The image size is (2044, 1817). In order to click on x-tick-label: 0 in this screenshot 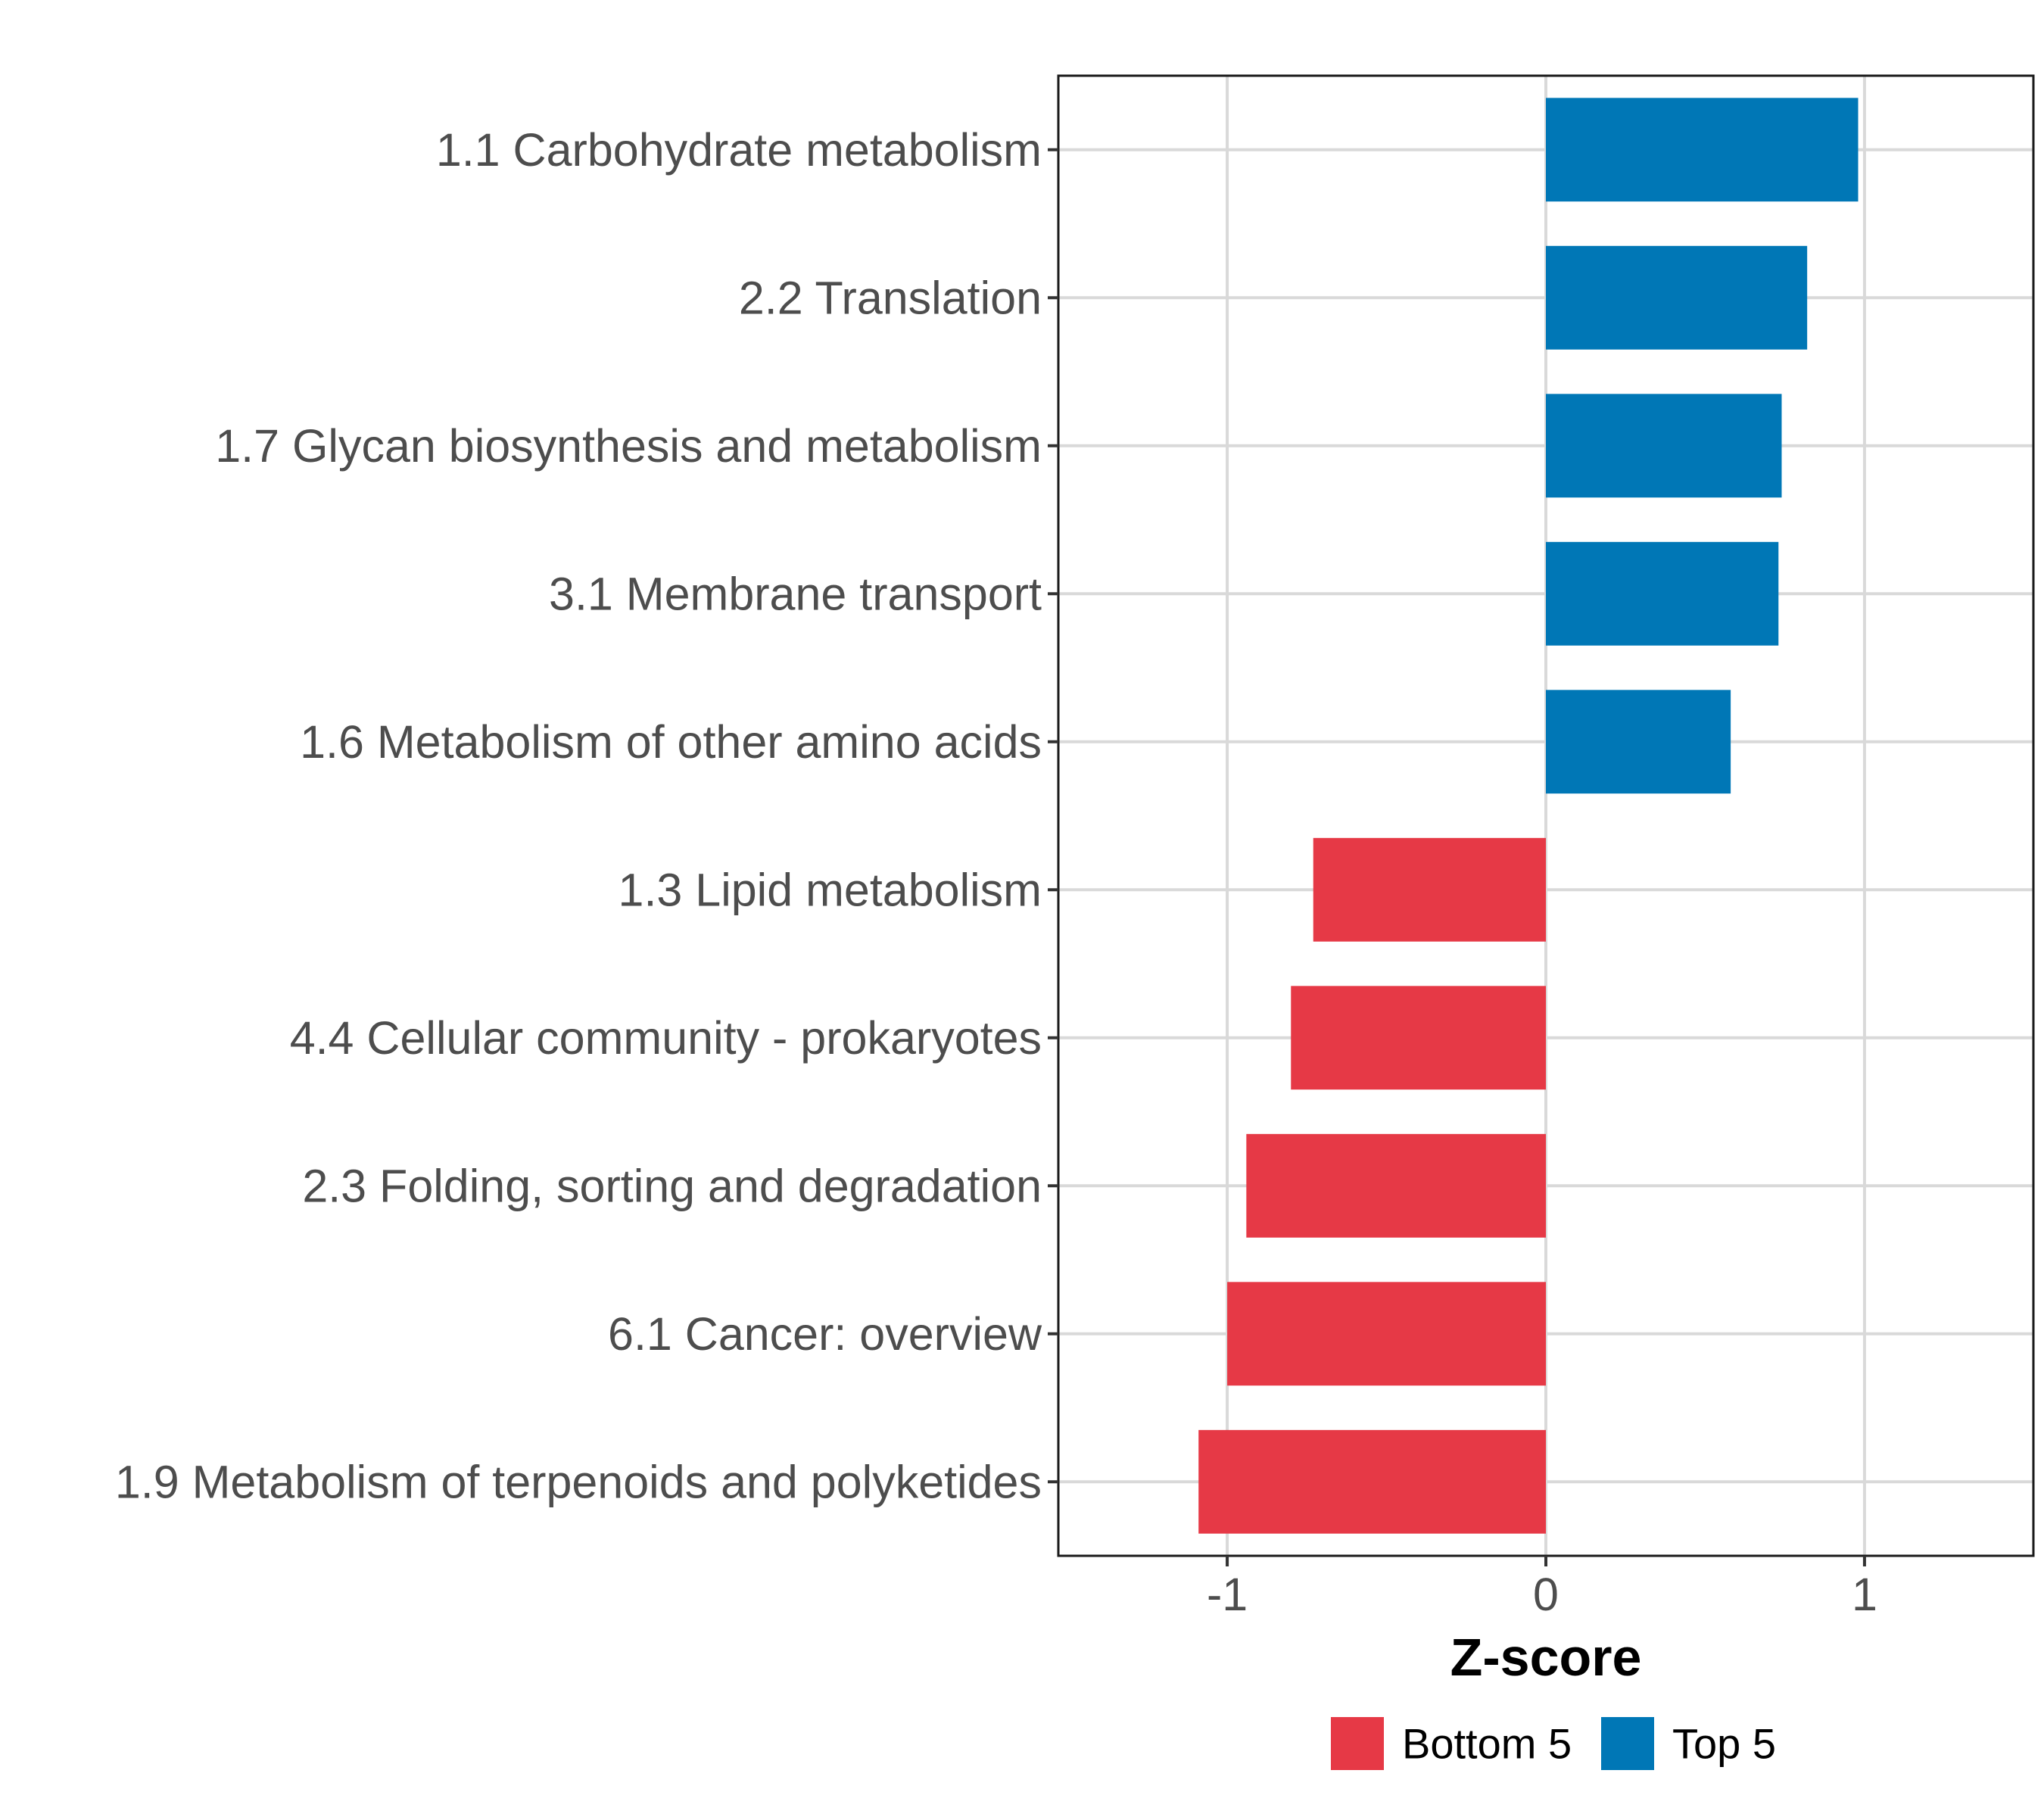, I will do `click(1546, 1594)`.